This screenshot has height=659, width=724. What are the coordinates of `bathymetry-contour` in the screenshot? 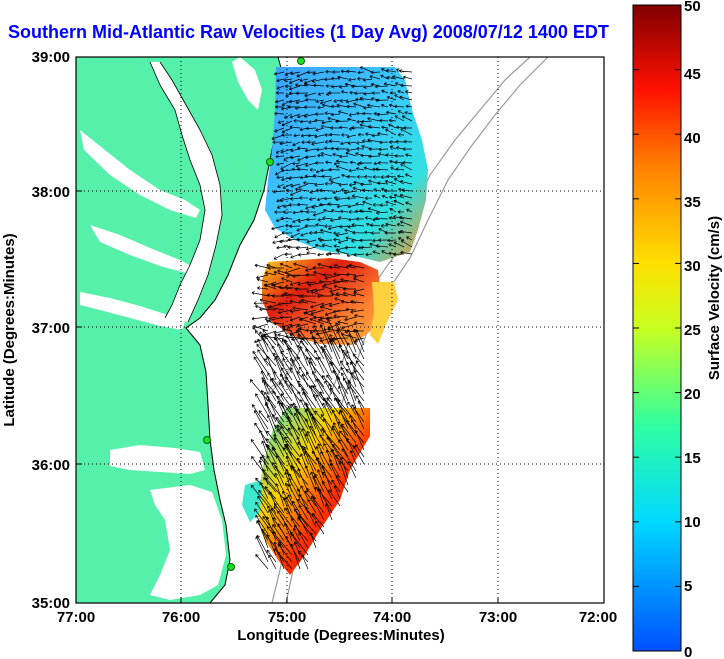 It's located at (284, 372).